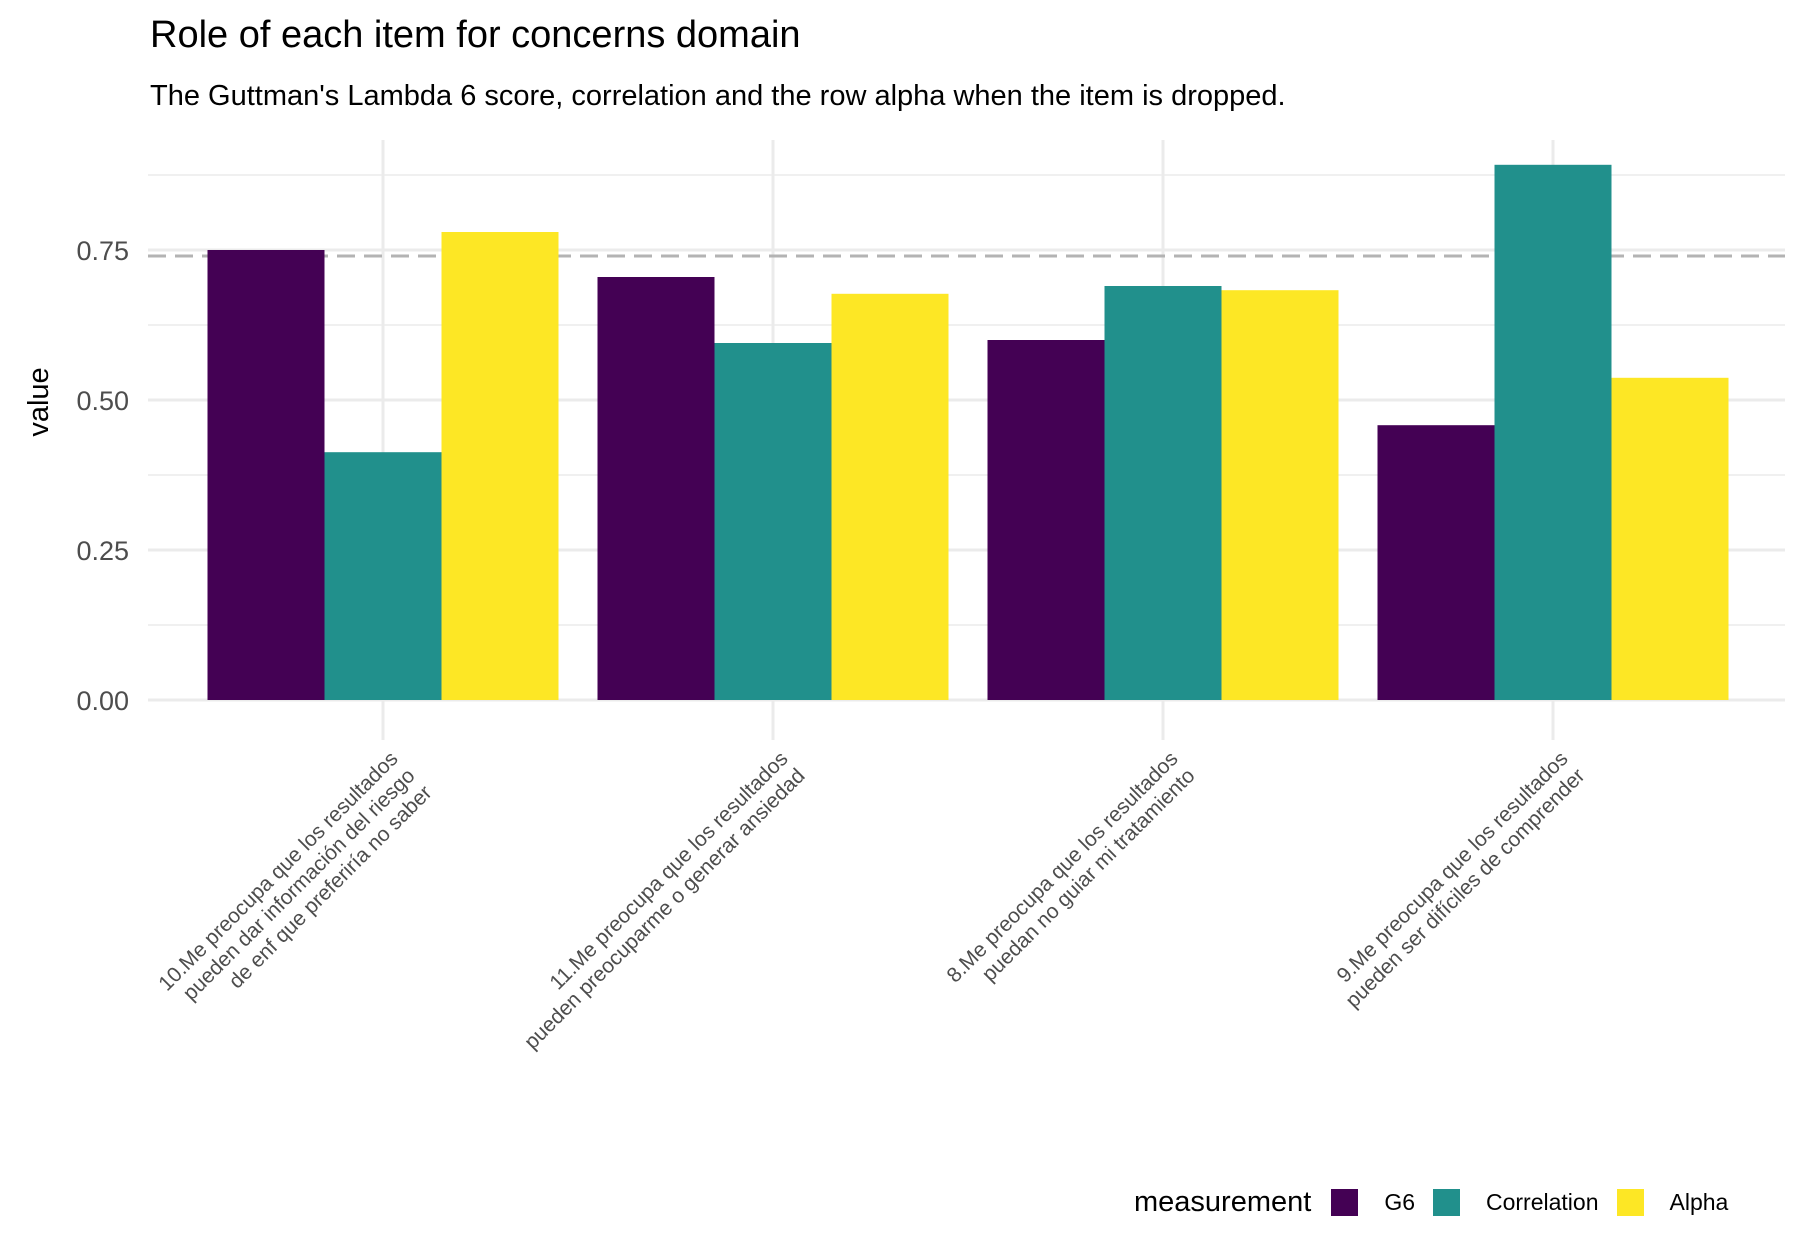 This screenshot has height=1259, width=1800. I want to click on x-category-label-line: puedan no guiar mi tratamiento, so click(1089, 875).